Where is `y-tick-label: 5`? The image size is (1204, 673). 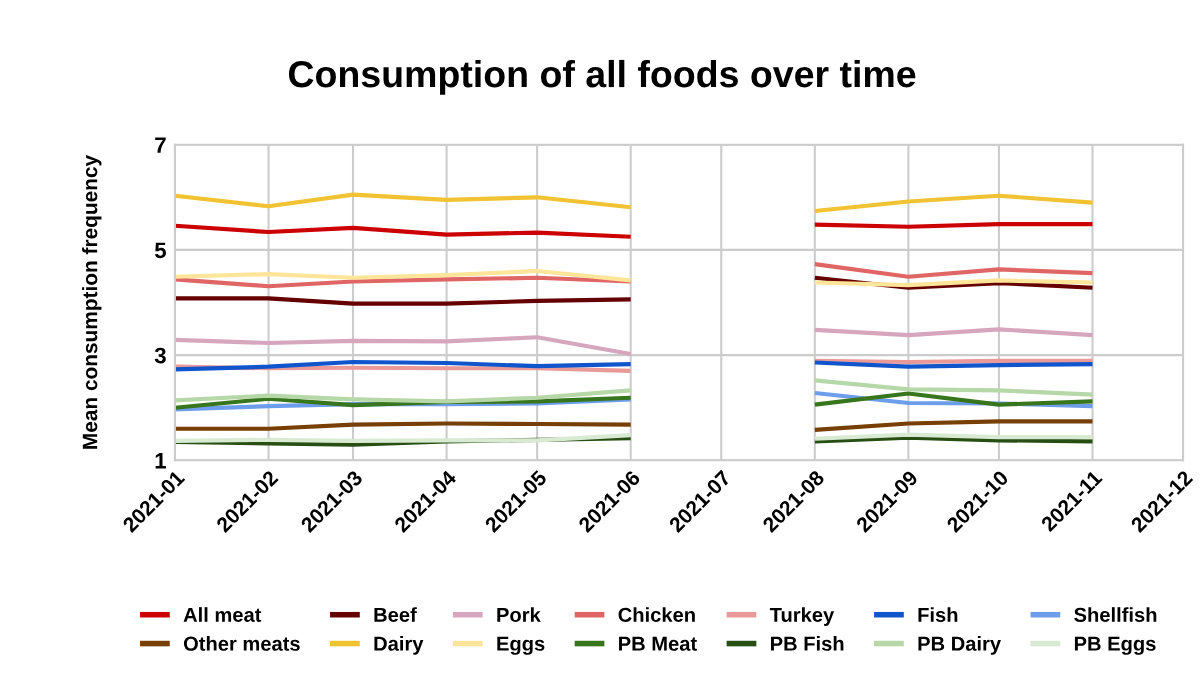
y-tick-label: 5 is located at coordinates (160, 250).